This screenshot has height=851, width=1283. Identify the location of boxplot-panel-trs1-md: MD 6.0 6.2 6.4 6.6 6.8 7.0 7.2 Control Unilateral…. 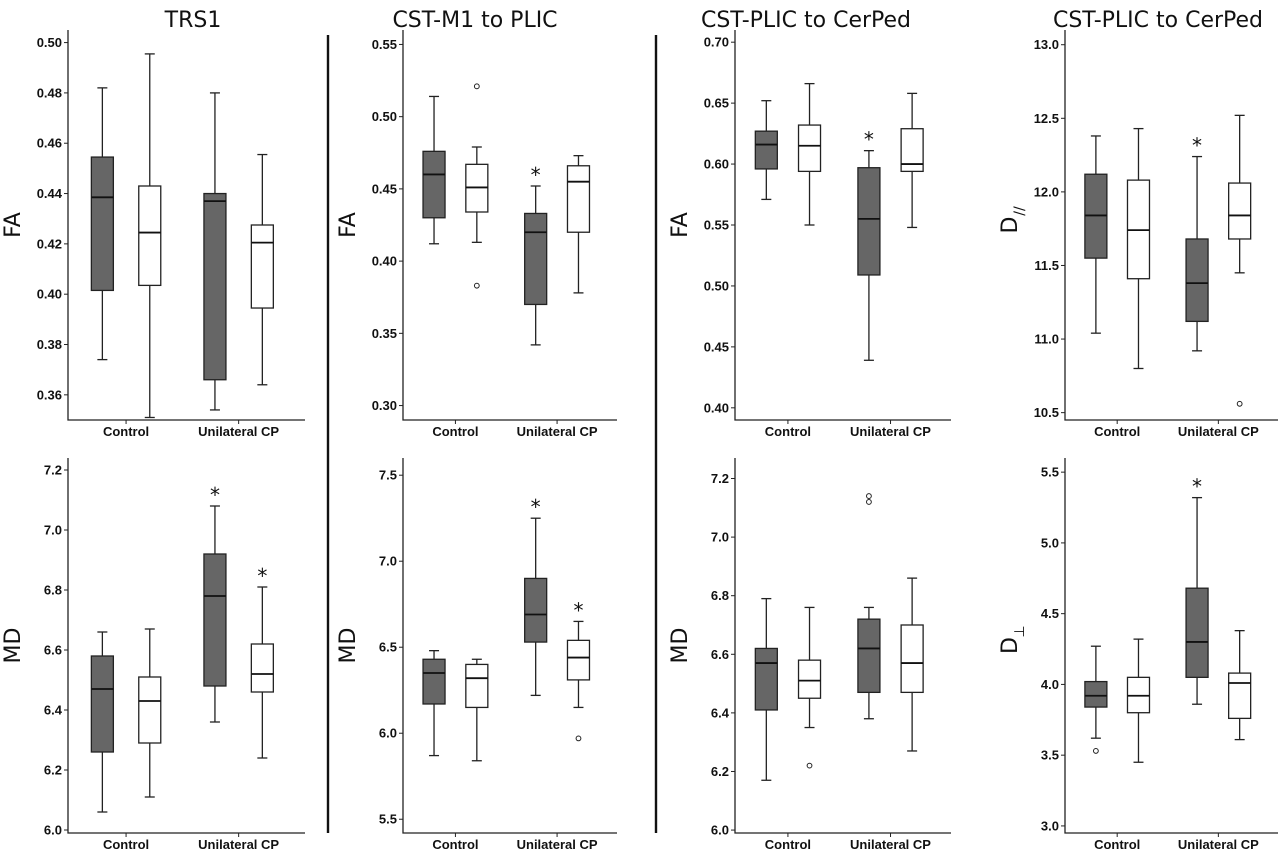
(153, 654).